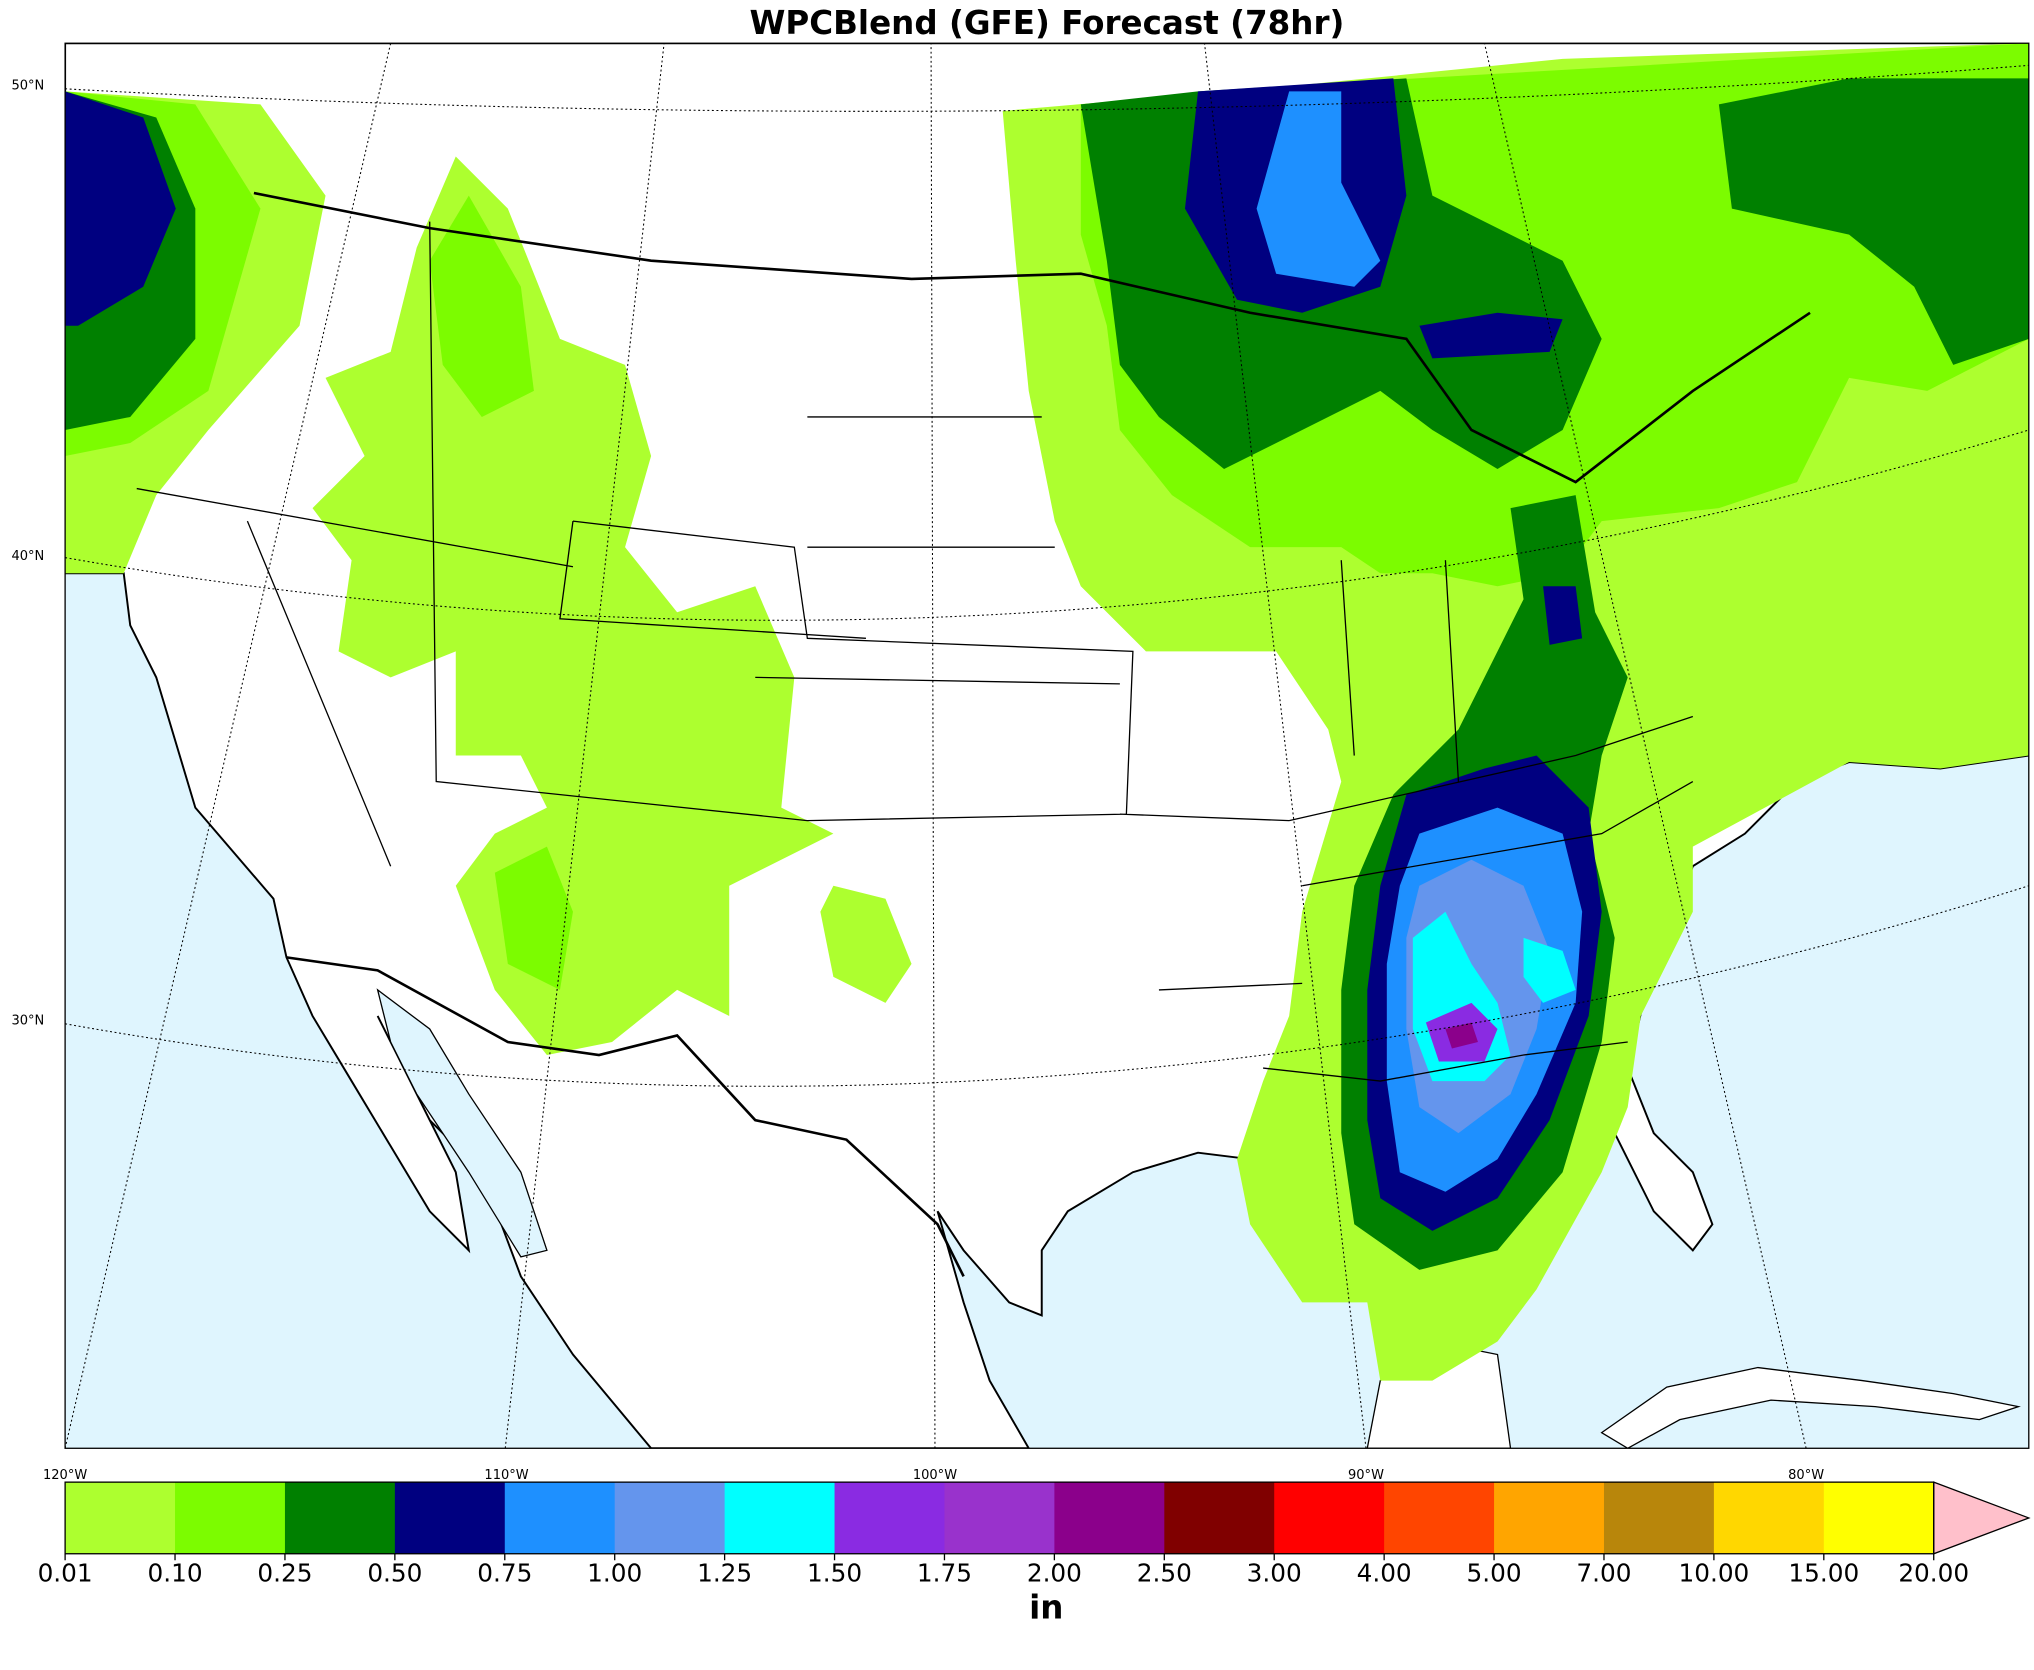 The image size is (2034, 1670). Describe the element at coordinates (65, 1475) in the screenshot. I see `longitude-label: 120°W` at that location.